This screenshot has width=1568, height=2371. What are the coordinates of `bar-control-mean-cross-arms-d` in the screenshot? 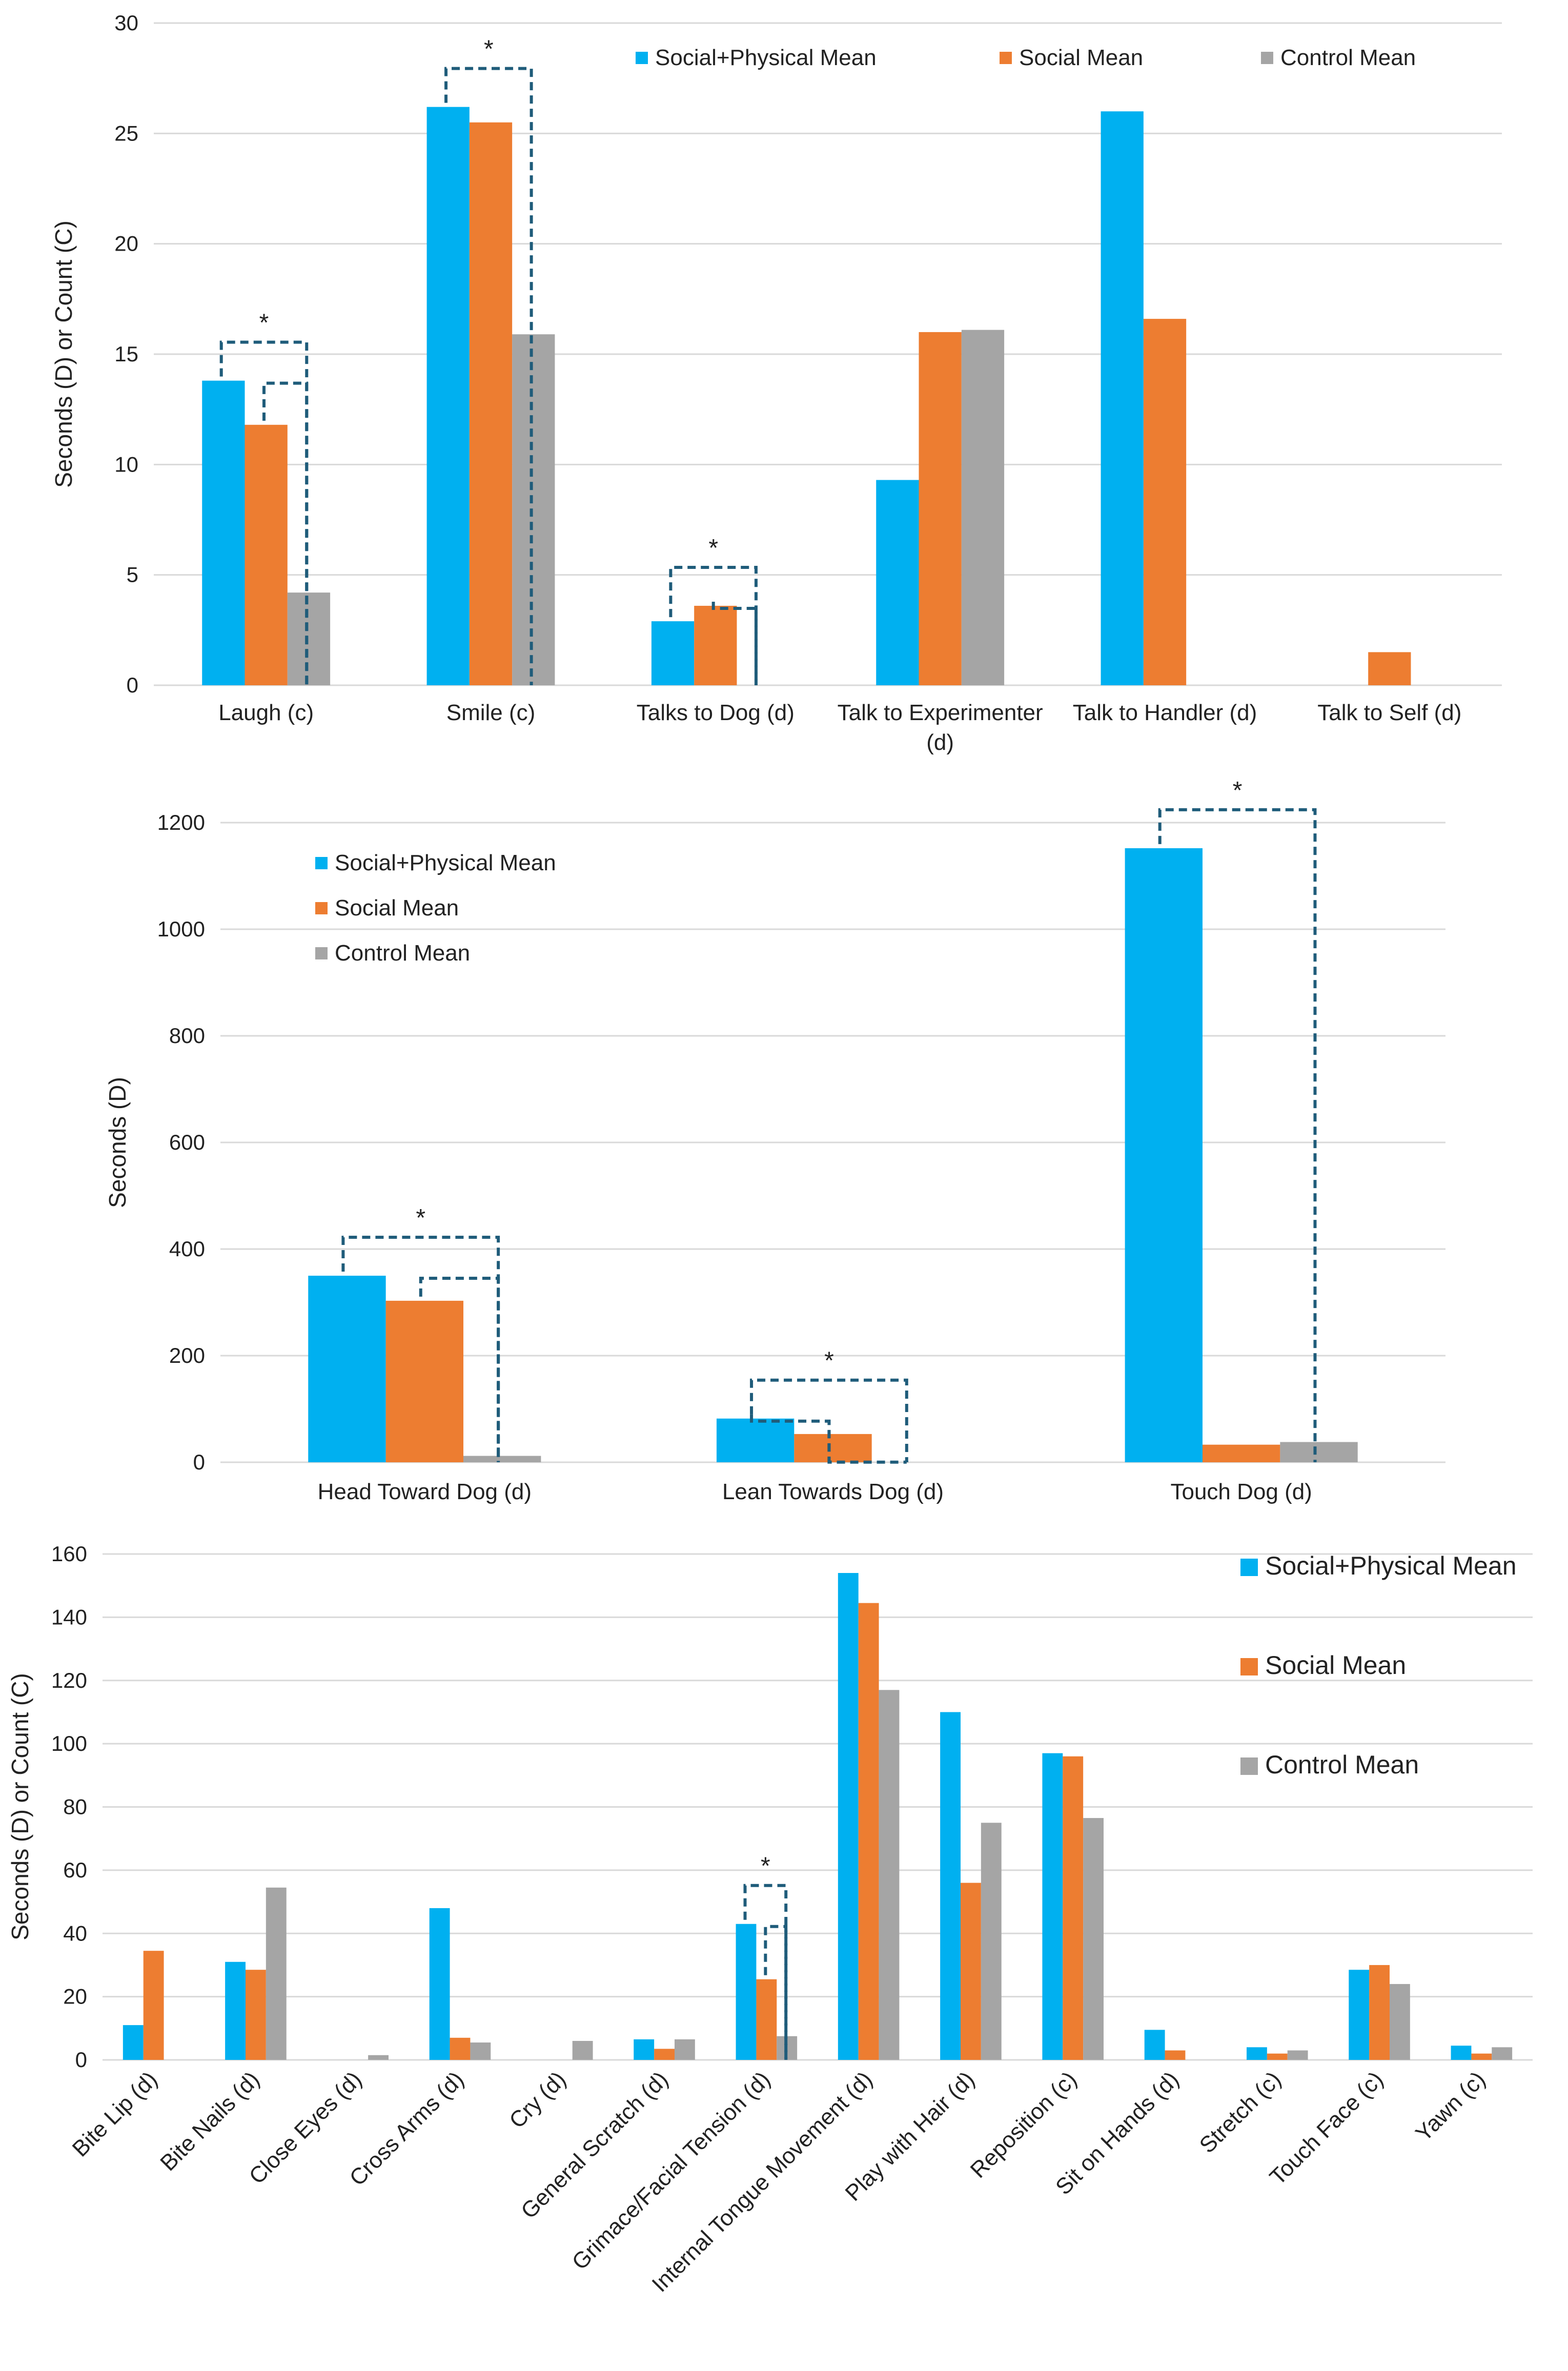 It's located at (481, 2051).